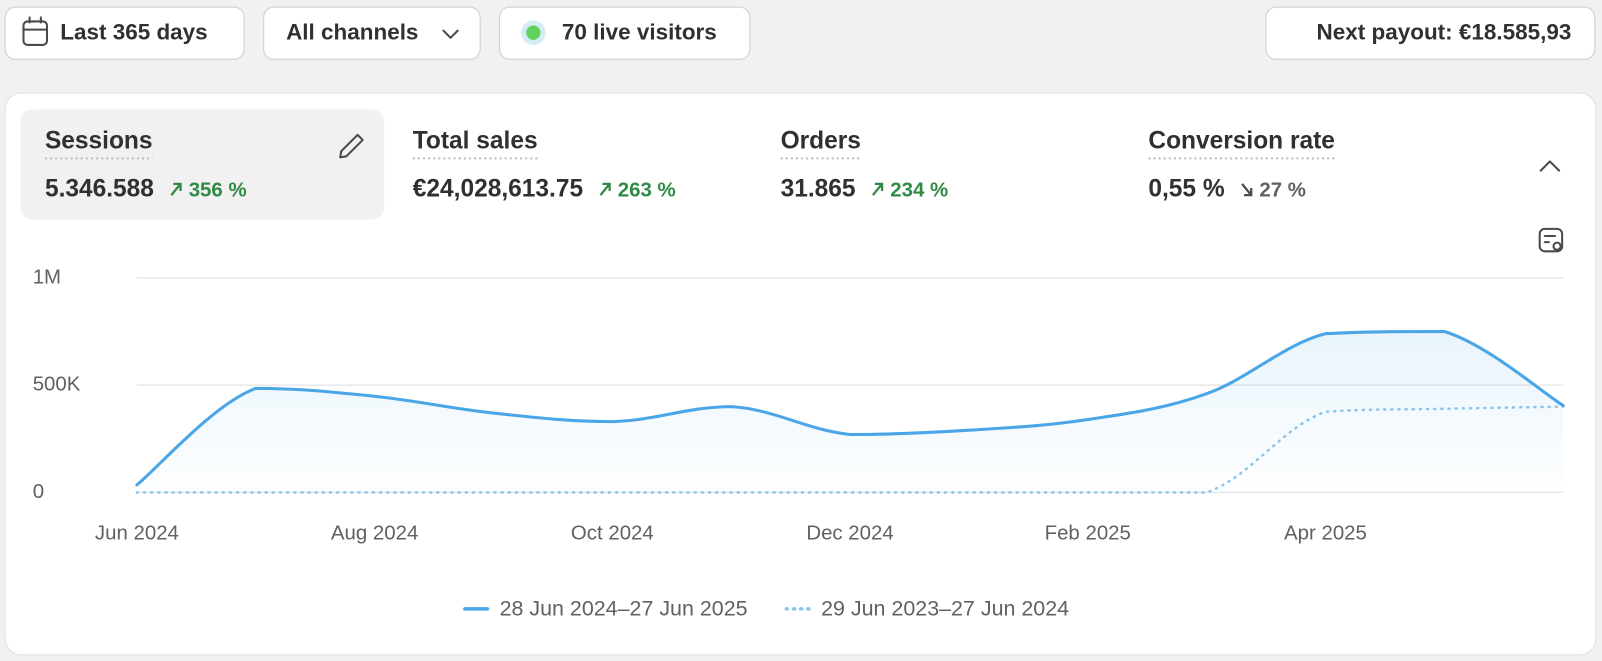 The image size is (1602, 661). What do you see at coordinates (647, 190) in the screenshot?
I see `metric-change: 263 %` at bounding box center [647, 190].